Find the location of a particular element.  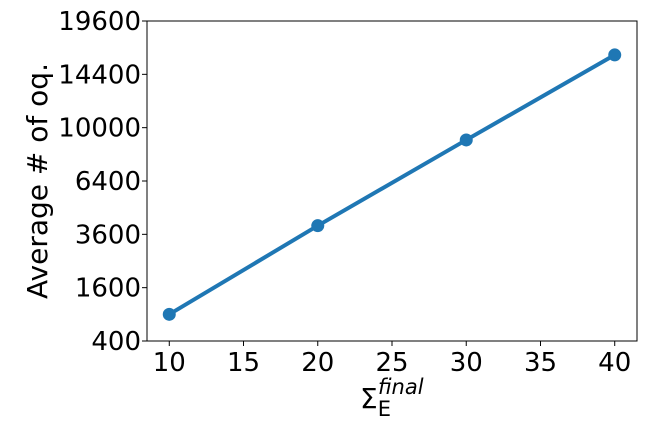

x-tick-label-2: 20 is located at coordinates (317, 363).